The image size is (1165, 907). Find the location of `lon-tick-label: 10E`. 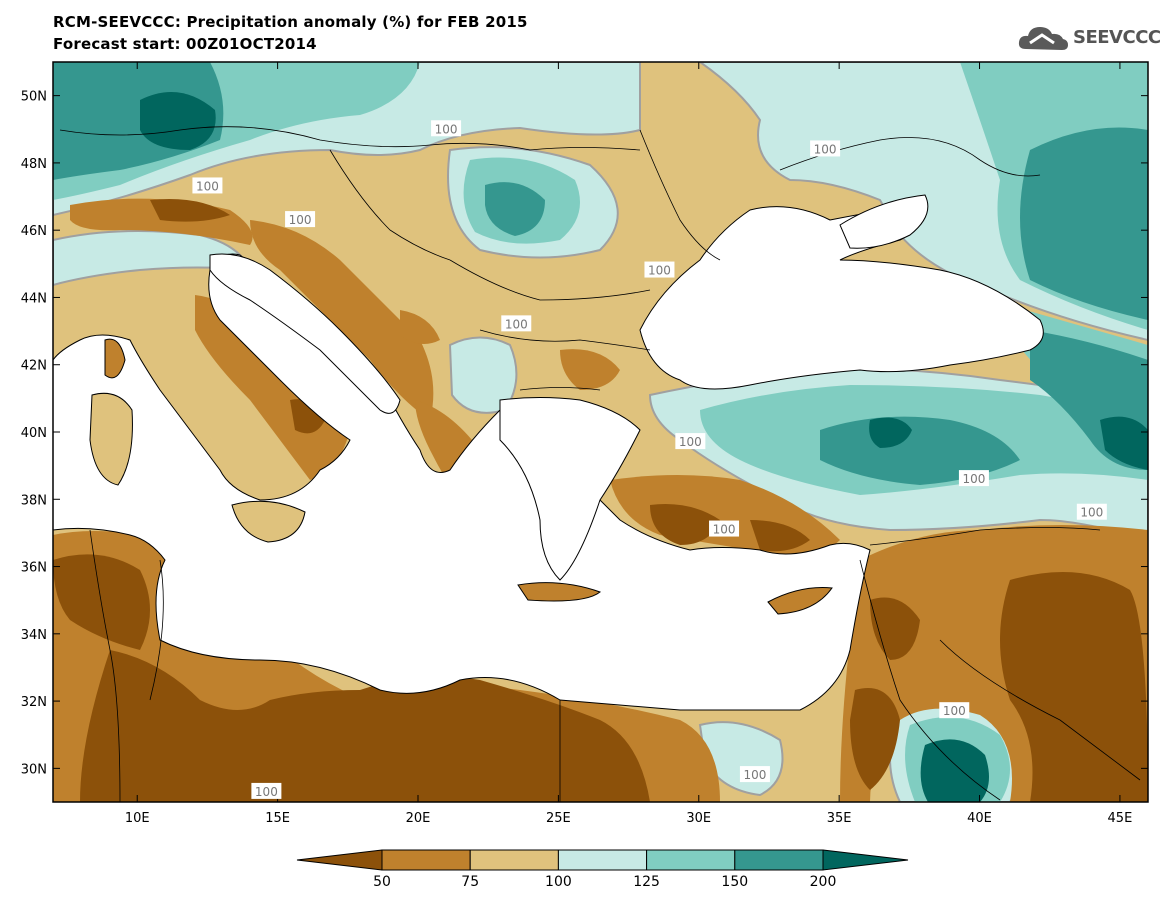

lon-tick-label: 10E is located at coordinates (137, 818).